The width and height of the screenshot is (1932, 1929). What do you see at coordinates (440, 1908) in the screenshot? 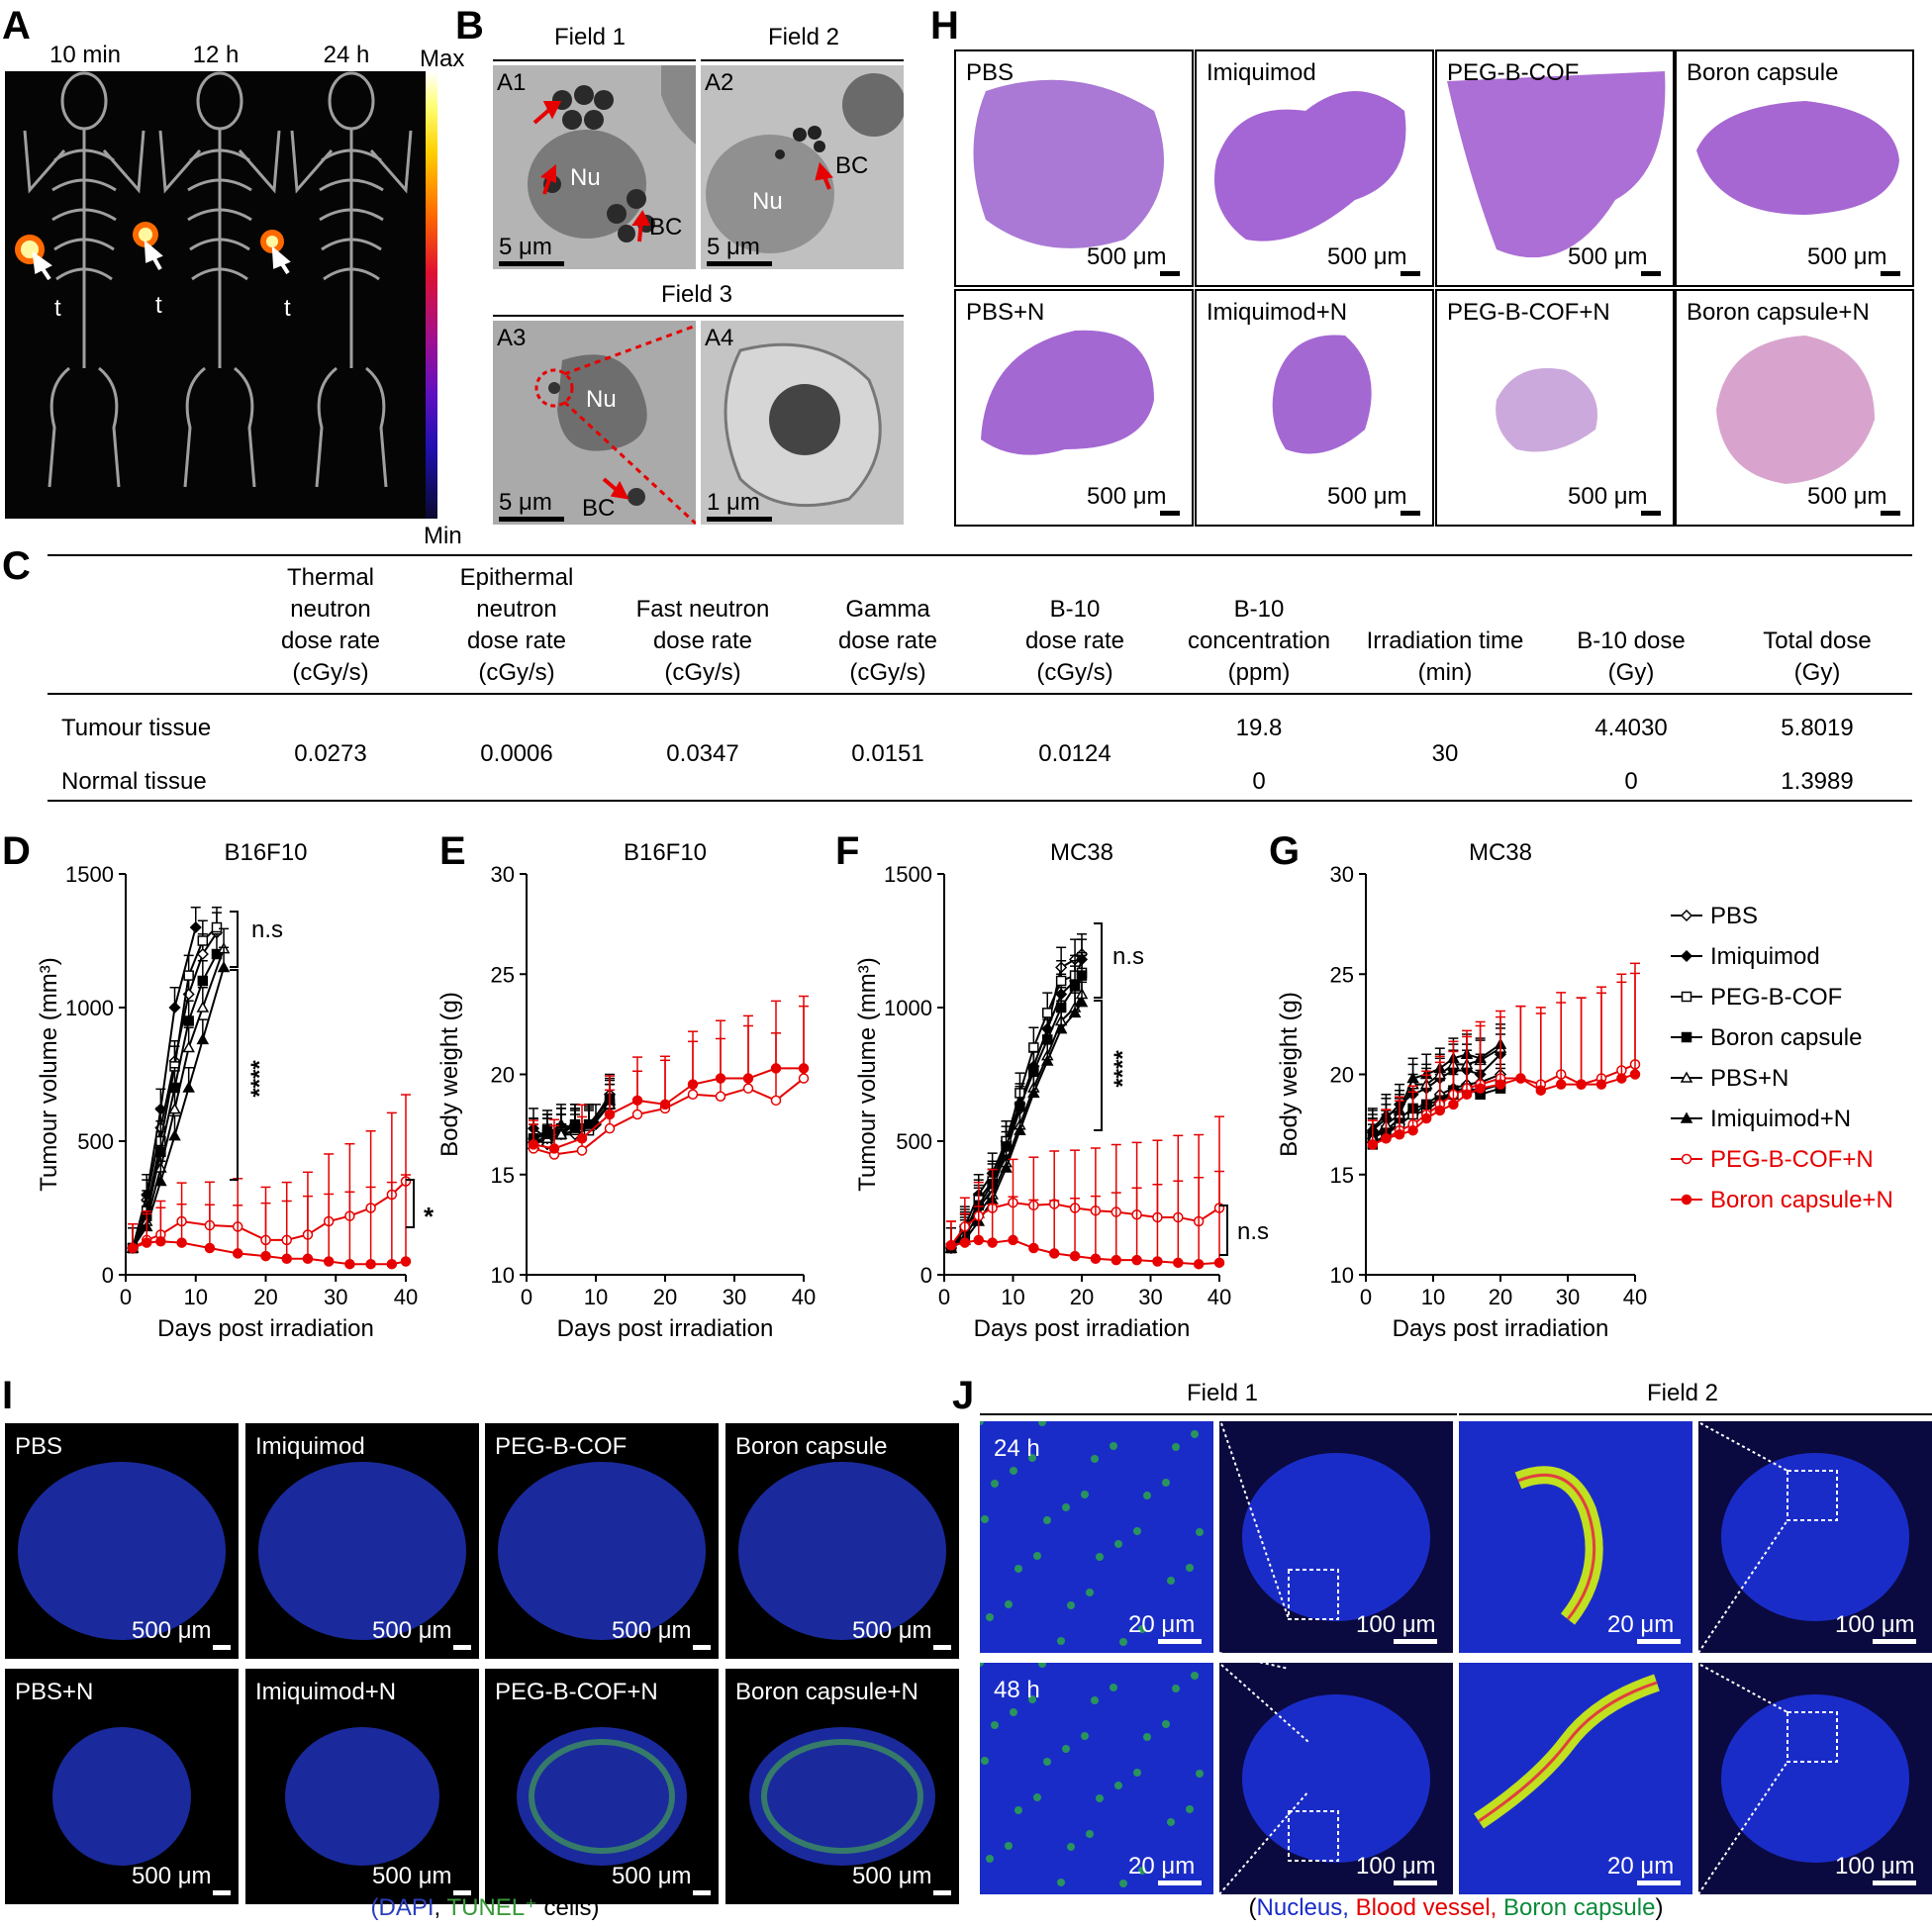
I see `caption-comma: ,` at bounding box center [440, 1908].